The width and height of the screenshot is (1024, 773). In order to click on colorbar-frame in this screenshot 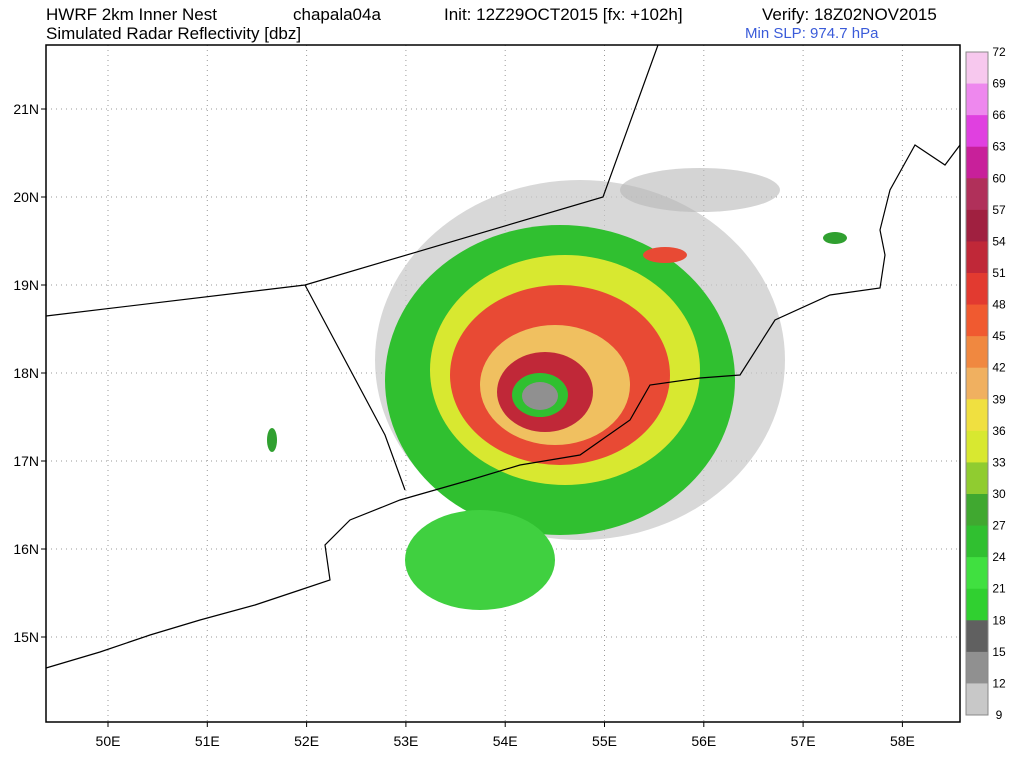, I will do `click(977, 383)`.